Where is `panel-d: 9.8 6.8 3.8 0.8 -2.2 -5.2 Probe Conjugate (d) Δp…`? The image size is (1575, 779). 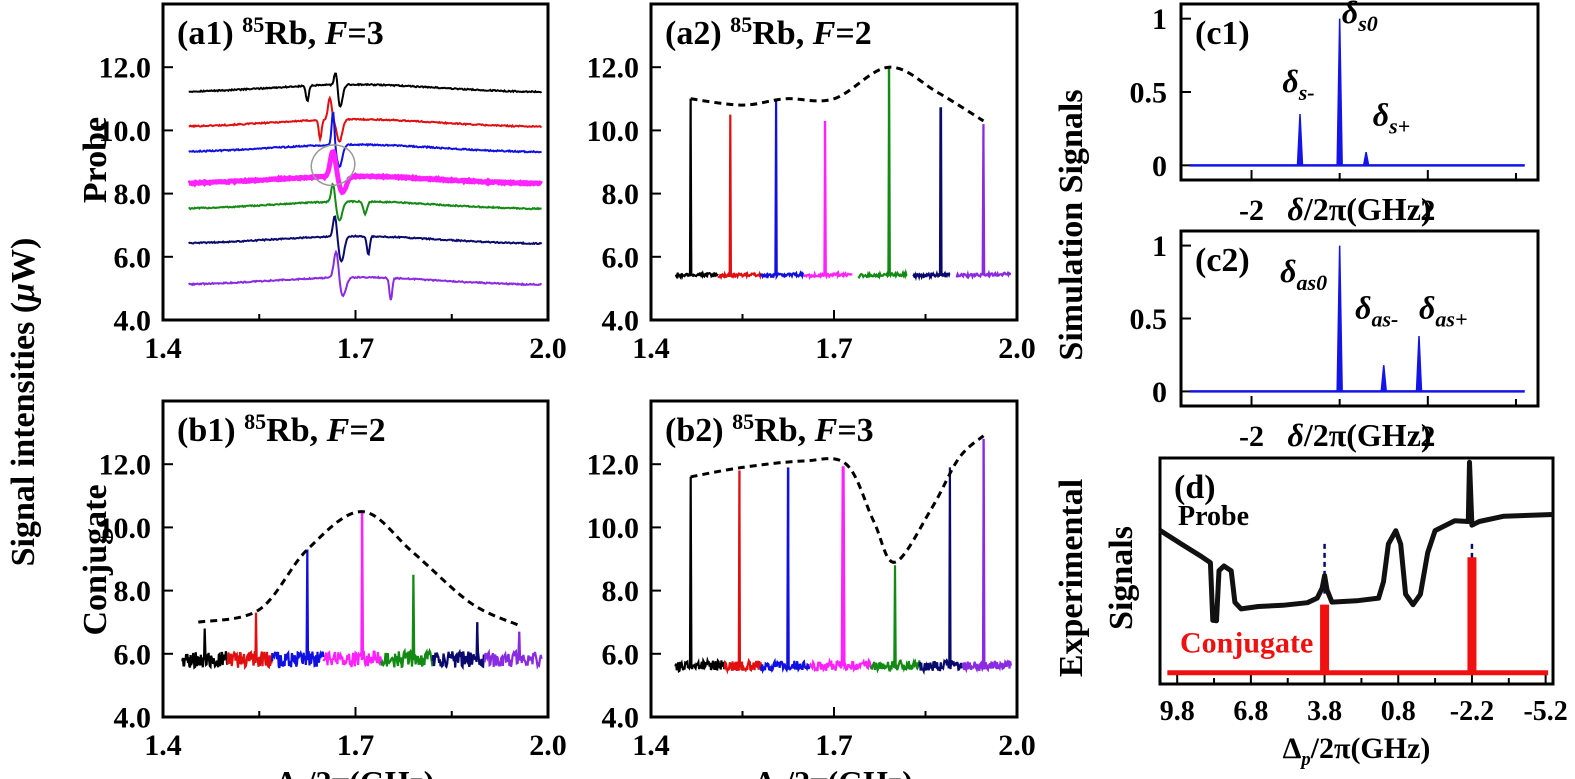 panel-d: 9.8 6.8 3.8 0.8 -2.2 -5.2 Probe Conjugate (d) Δp… is located at coordinates (1363, 613).